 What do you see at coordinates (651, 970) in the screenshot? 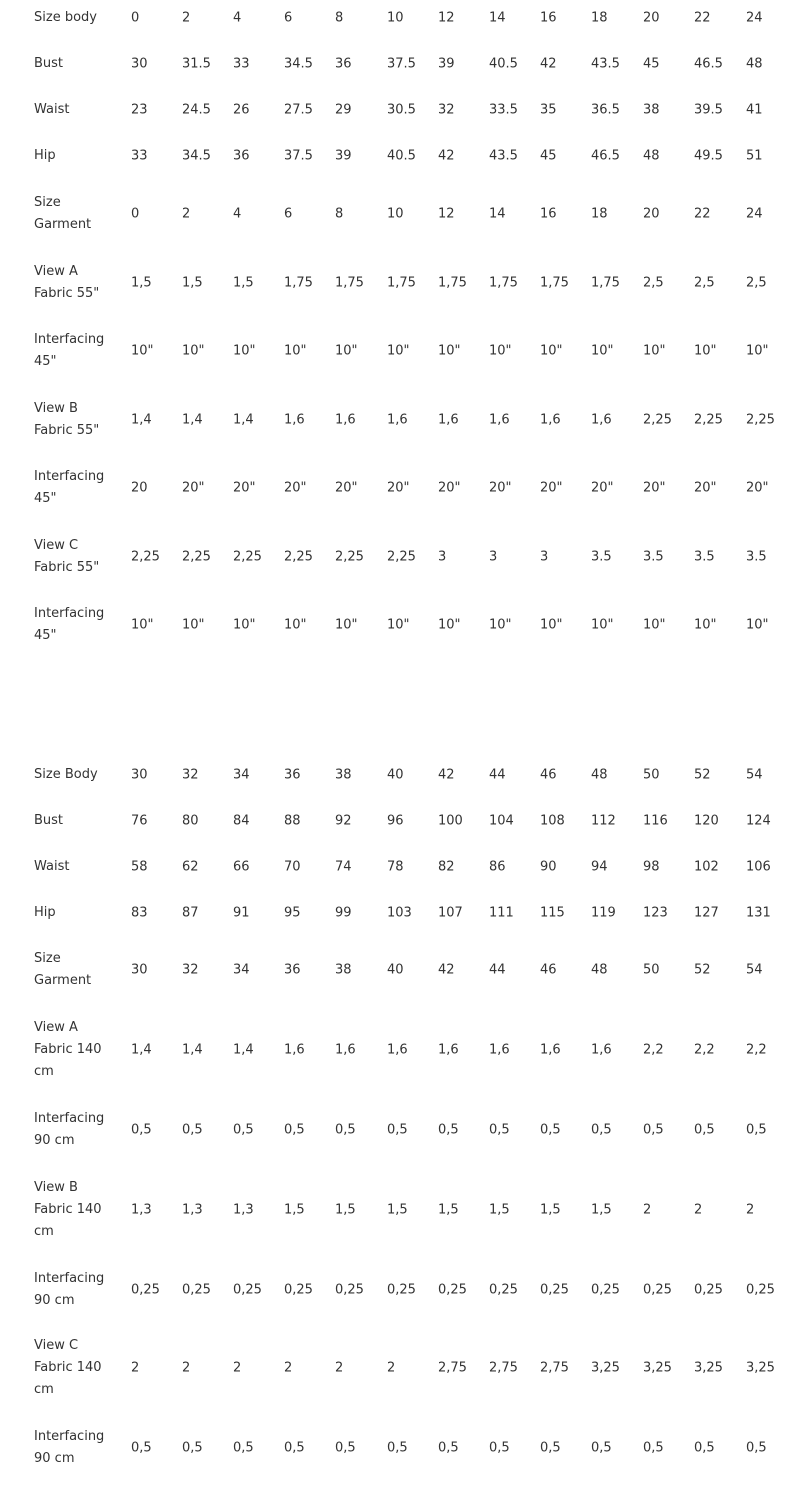
I see `table-cell: 50` at bounding box center [651, 970].